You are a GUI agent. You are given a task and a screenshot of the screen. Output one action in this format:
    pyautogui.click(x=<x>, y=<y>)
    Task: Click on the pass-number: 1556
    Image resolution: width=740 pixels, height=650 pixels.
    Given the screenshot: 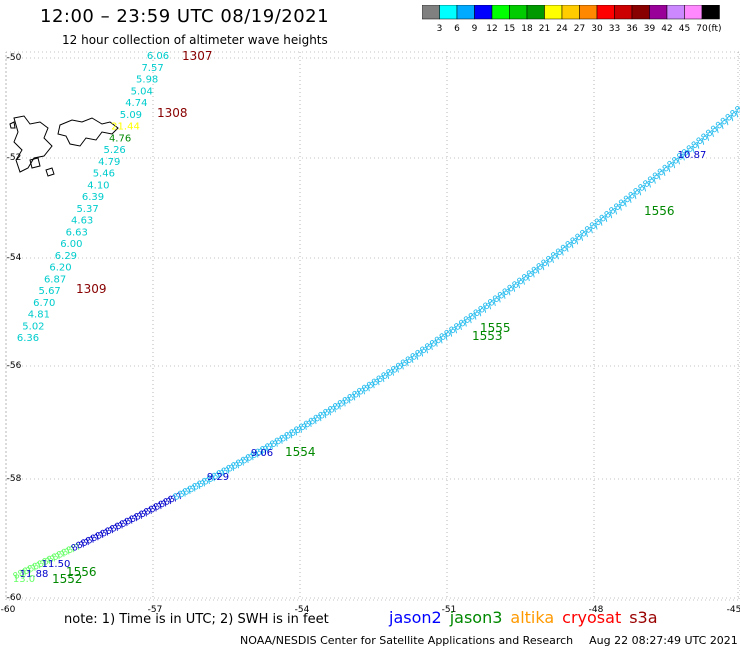 What is the action you would take?
    pyautogui.click(x=81, y=572)
    